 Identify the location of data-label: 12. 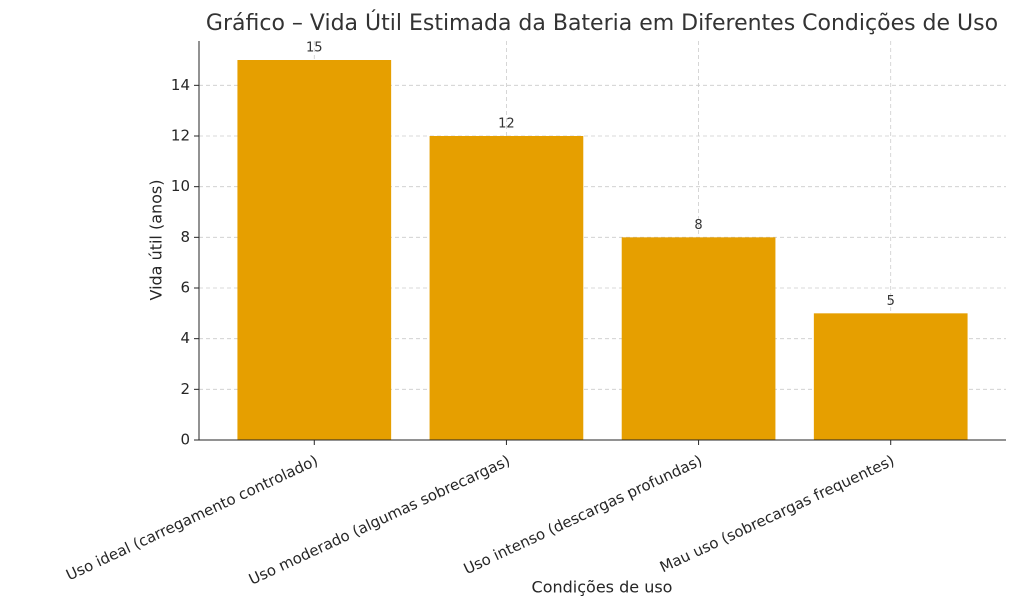
(506, 124).